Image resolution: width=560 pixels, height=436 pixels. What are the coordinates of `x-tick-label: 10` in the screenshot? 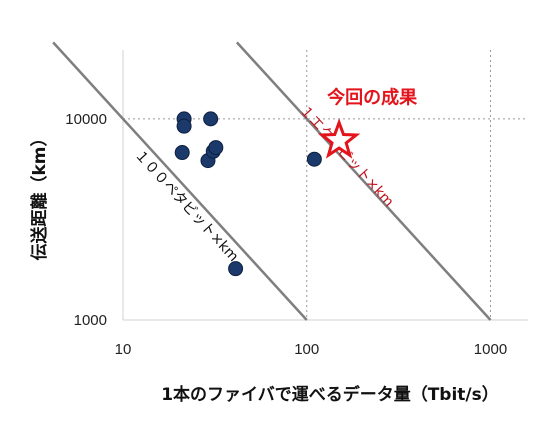 It's located at (123, 349).